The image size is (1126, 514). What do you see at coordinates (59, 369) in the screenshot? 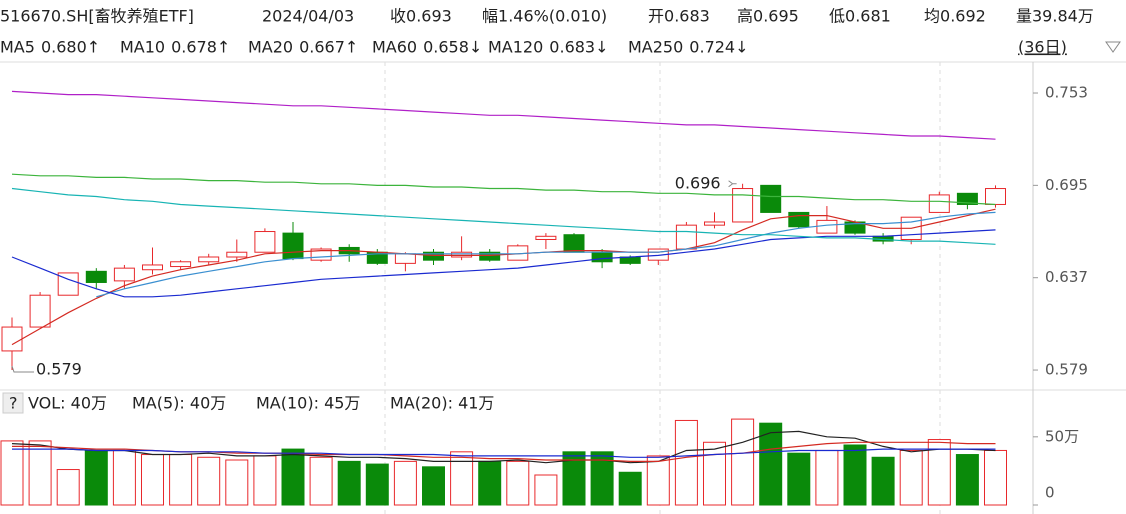
I see `annotation: 0.579` at bounding box center [59, 369].